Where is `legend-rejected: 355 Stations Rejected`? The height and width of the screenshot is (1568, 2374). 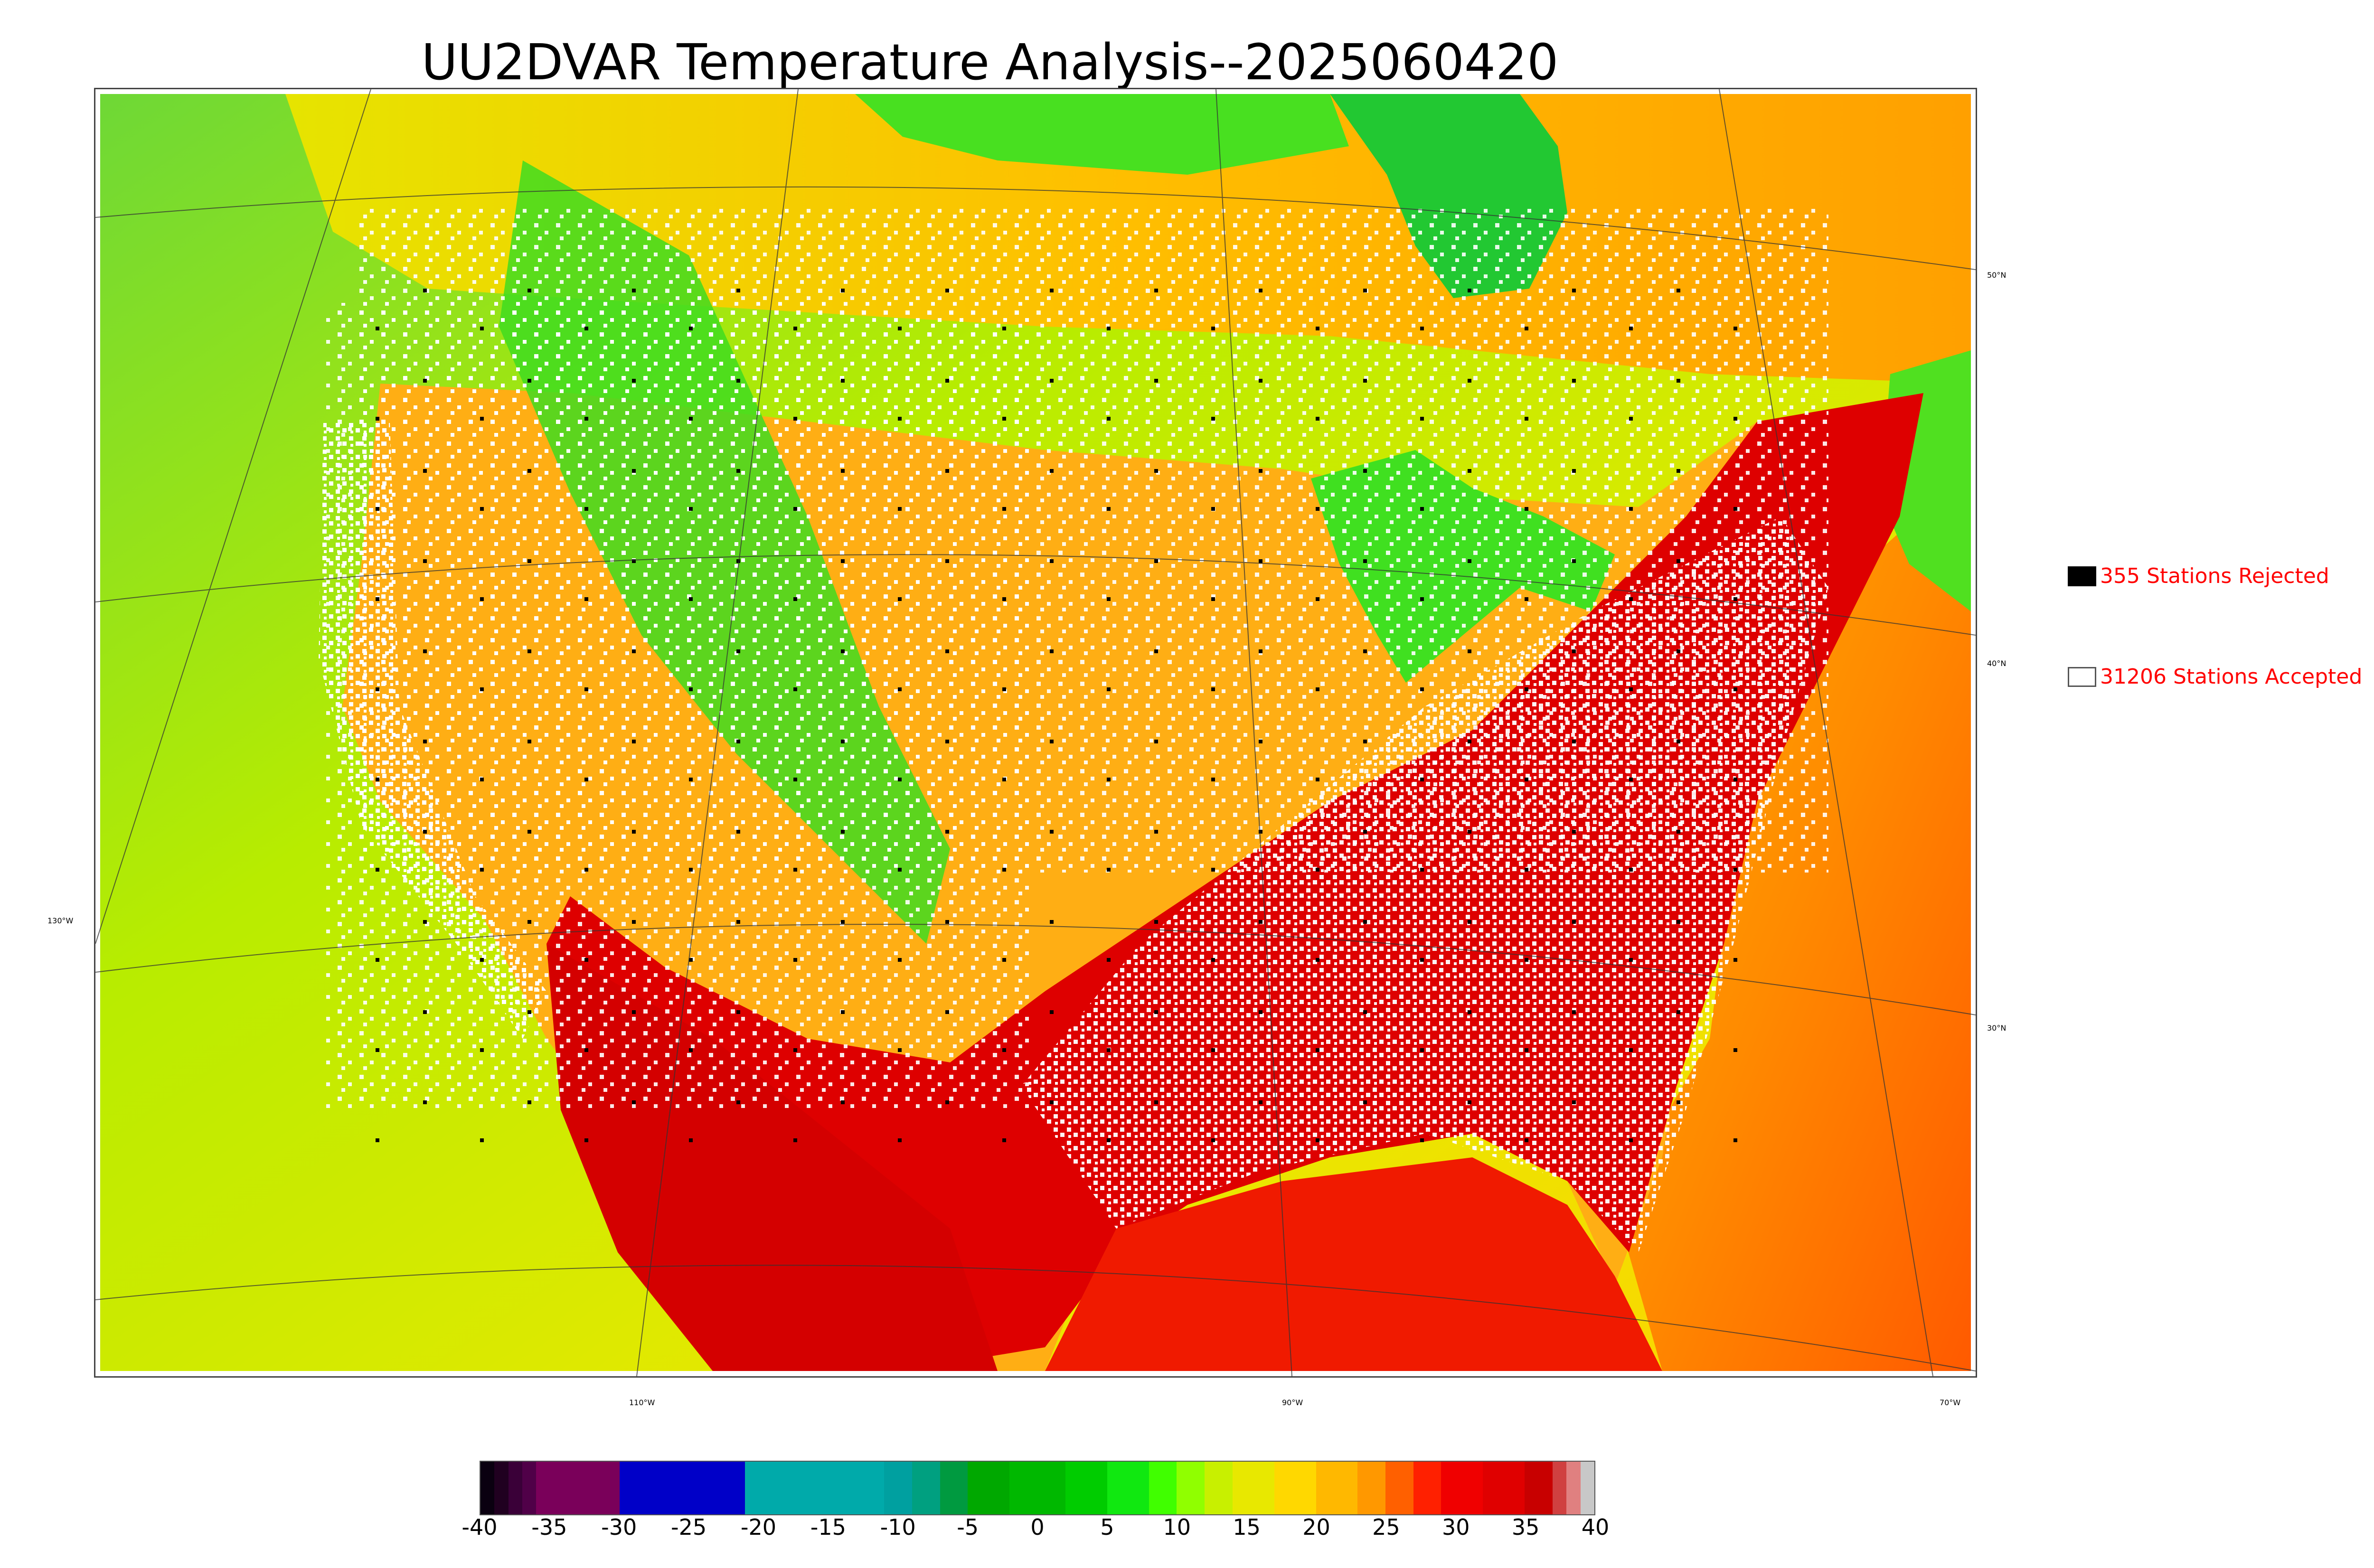
legend-rejected: 355 Stations Rejected is located at coordinates (2198, 576).